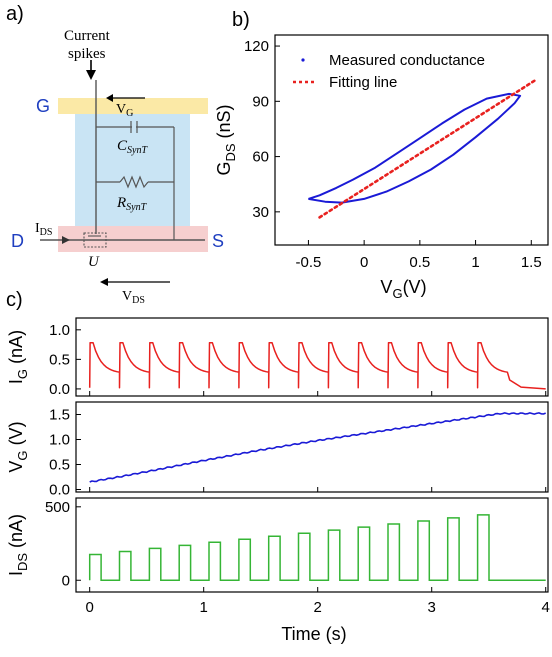 This screenshot has width=552, height=657. I want to click on x-tick-label: 3, so click(432, 607).